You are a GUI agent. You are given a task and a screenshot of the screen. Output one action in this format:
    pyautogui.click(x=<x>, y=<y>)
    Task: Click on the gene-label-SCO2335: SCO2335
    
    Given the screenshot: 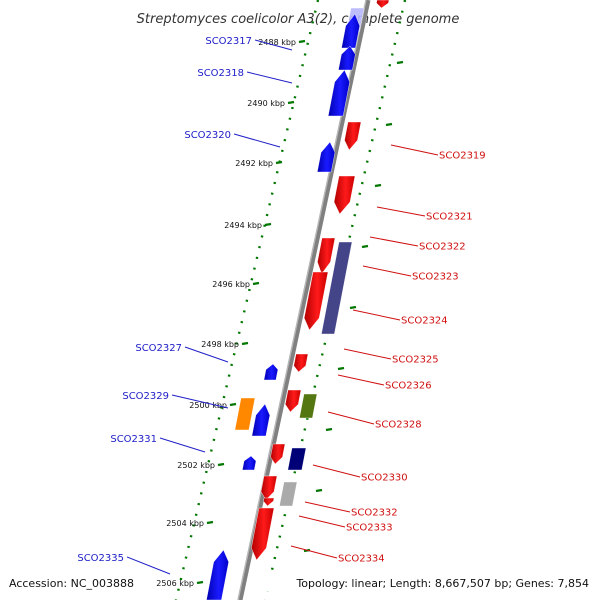 What is the action you would take?
    pyautogui.click(x=100, y=558)
    